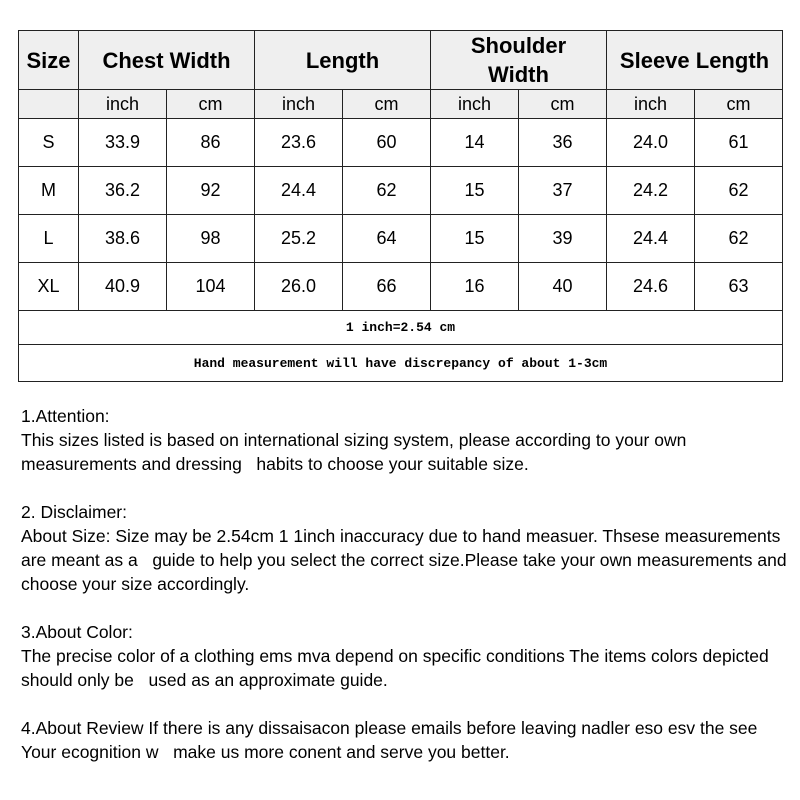 Image resolution: width=800 pixels, height=800 pixels. I want to click on measurement-cell: 37, so click(562, 190).